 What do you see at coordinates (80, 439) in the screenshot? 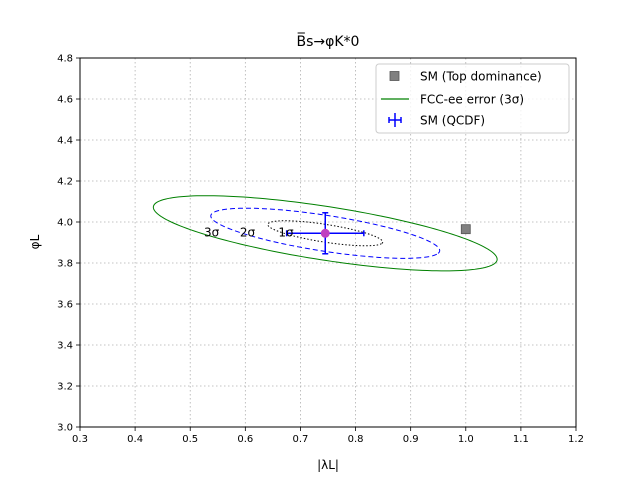
I see `x-tick-label: 0.3` at bounding box center [80, 439].